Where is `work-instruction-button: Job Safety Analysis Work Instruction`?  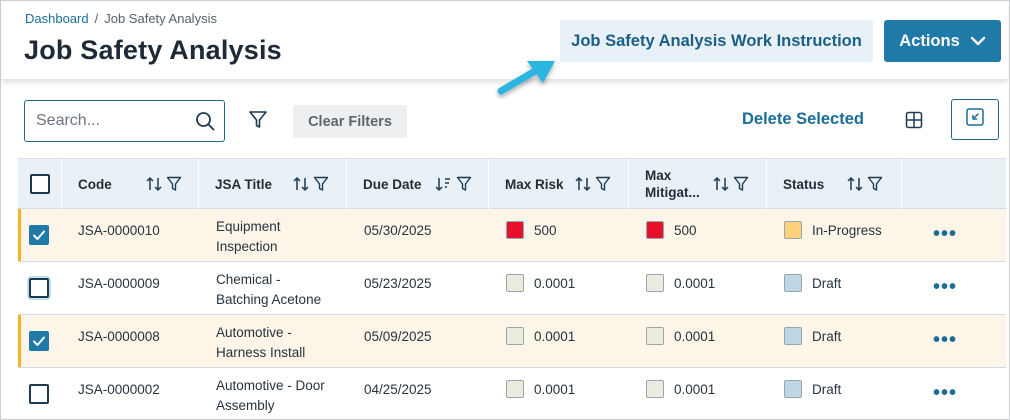 work-instruction-button: Job Safety Analysis Work Instruction is located at coordinates (716, 41).